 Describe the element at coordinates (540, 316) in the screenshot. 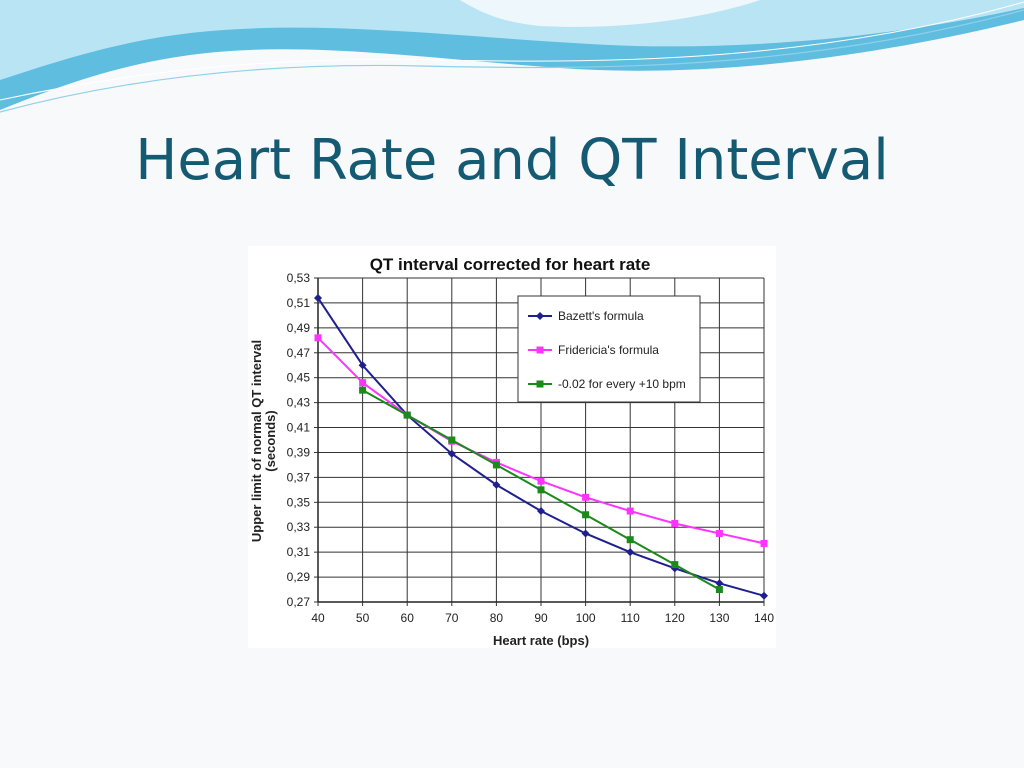

I see `legend-marker-bazett` at that location.